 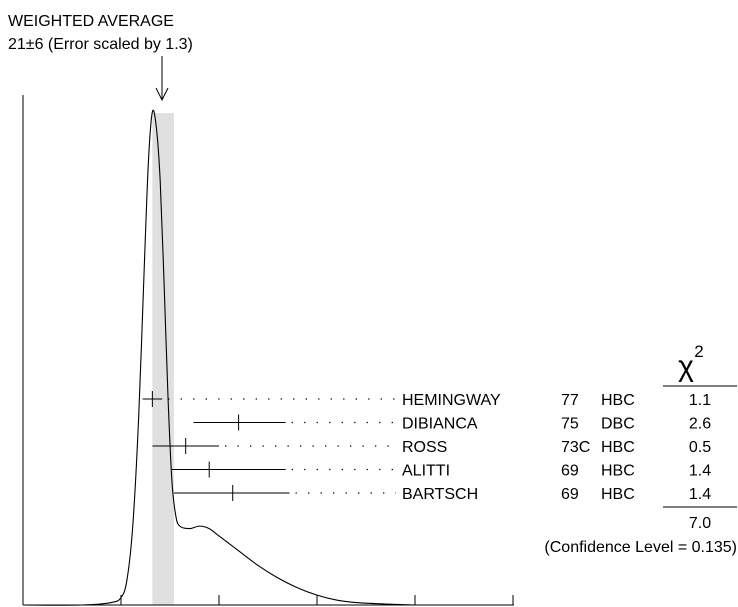 What do you see at coordinates (700, 447) in the screenshot?
I see `measurement-chi2: 0.5` at bounding box center [700, 447].